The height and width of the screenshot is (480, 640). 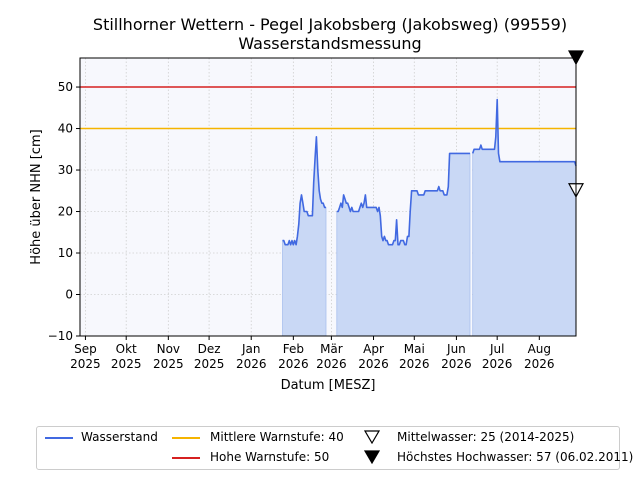 I want to click on y-tick-label: 10, so click(x=65, y=253).